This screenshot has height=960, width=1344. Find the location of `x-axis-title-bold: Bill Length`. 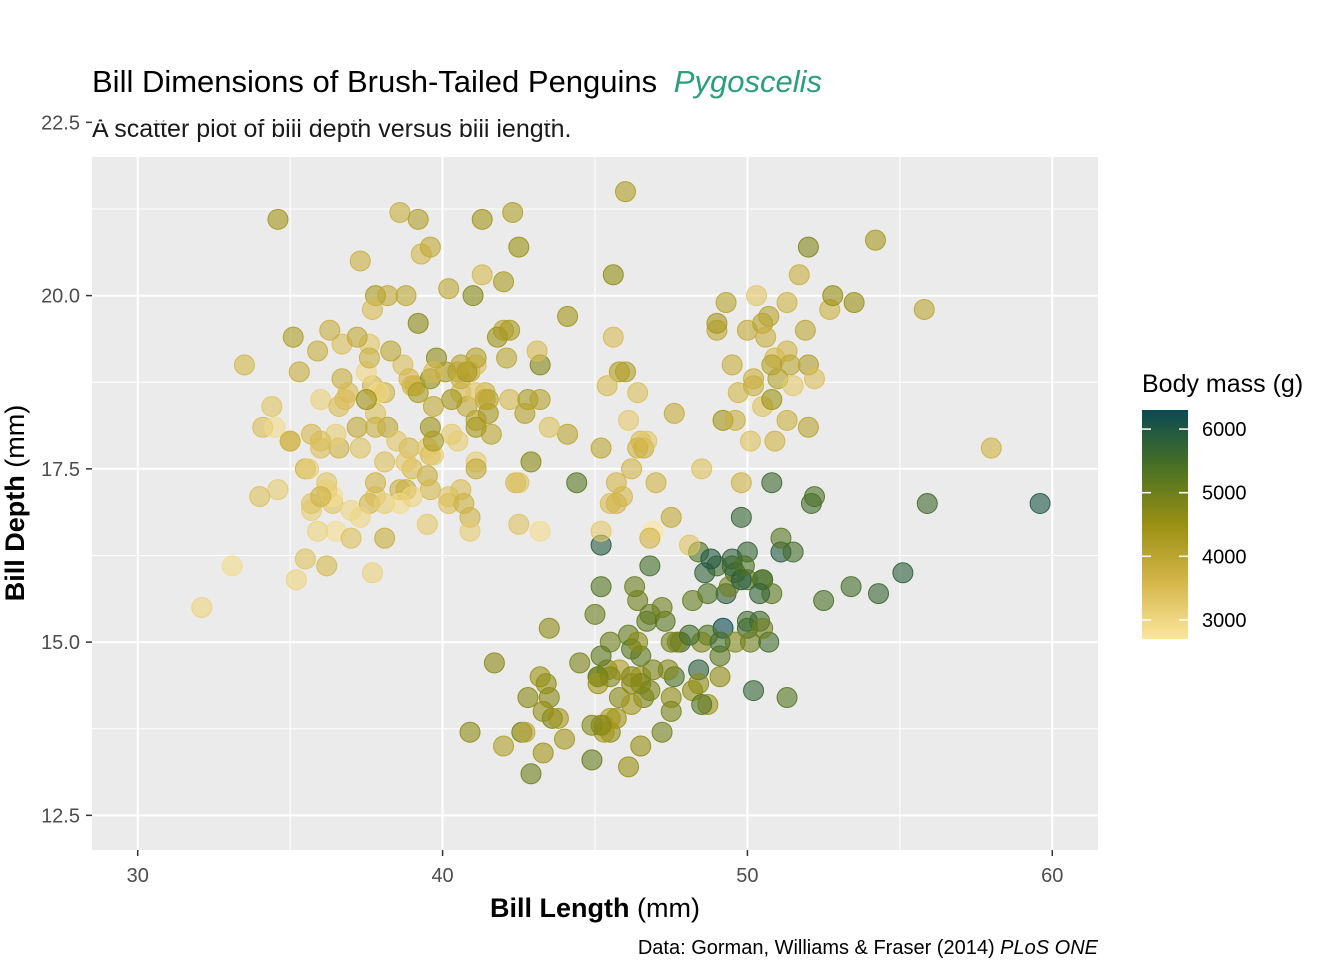

x-axis-title-bold: Bill Length is located at coordinates (559, 908).